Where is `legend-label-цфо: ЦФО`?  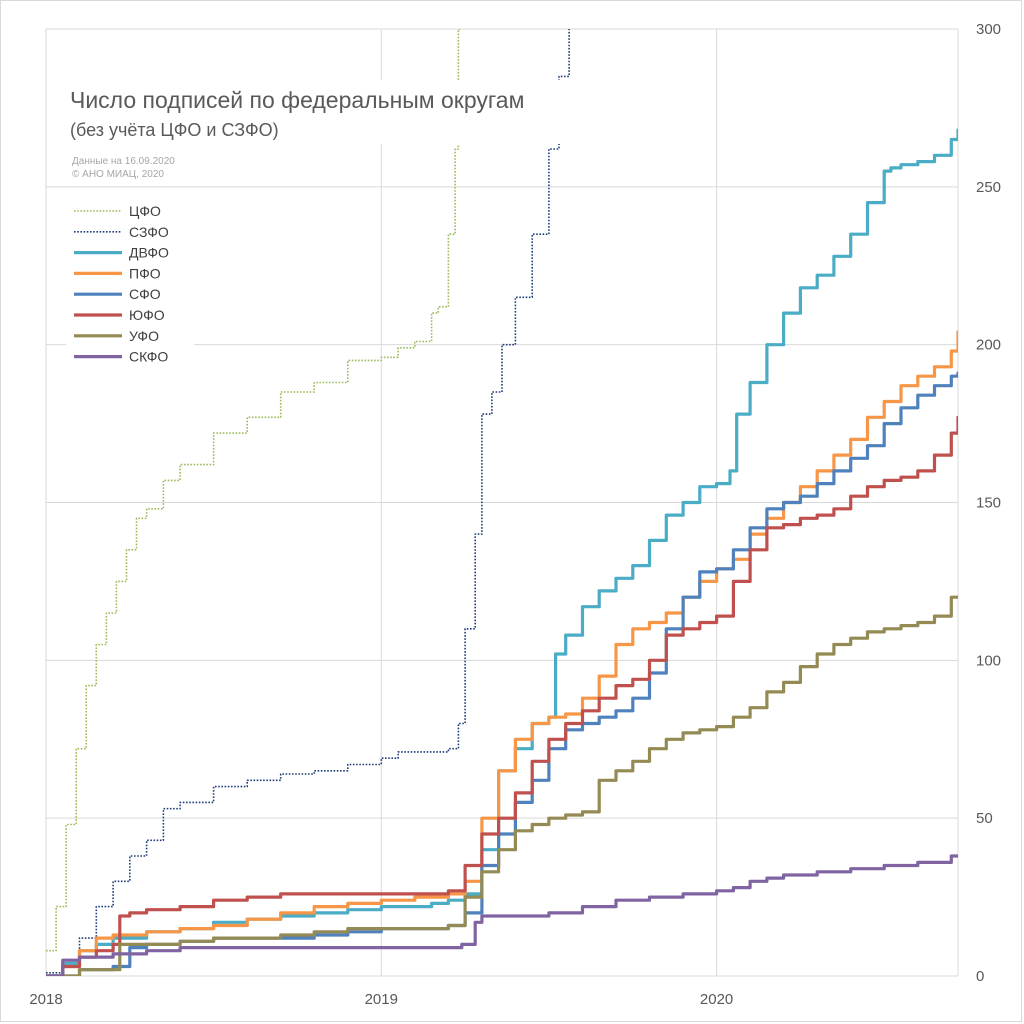 legend-label-цфо: ЦФО is located at coordinates (145, 211).